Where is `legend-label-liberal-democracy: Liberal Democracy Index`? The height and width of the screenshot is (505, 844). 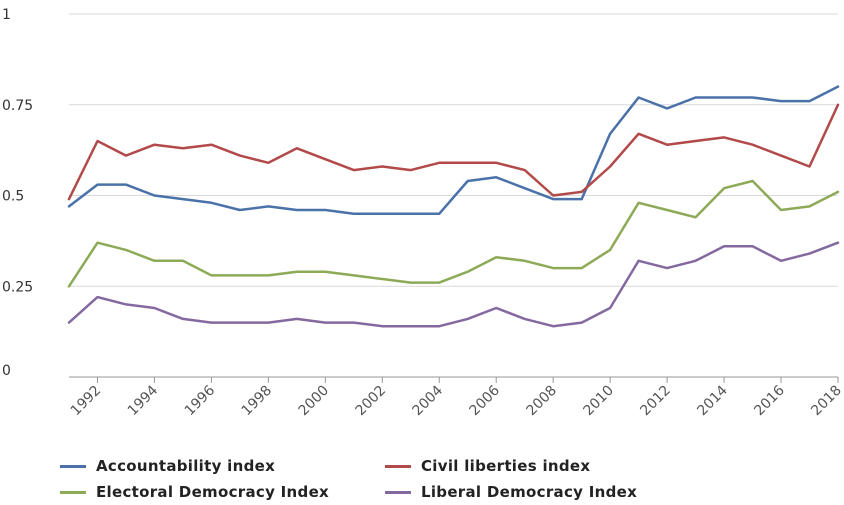
legend-label-liberal-democracy: Liberal Democracy Index is located at coordinates (529, 492).